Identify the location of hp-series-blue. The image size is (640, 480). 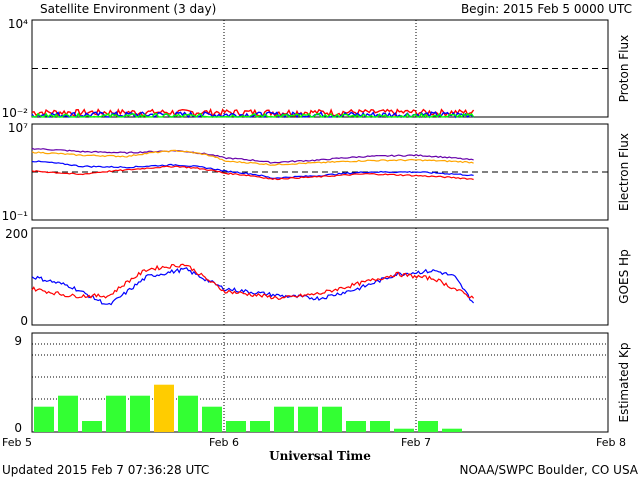
(253, 286).